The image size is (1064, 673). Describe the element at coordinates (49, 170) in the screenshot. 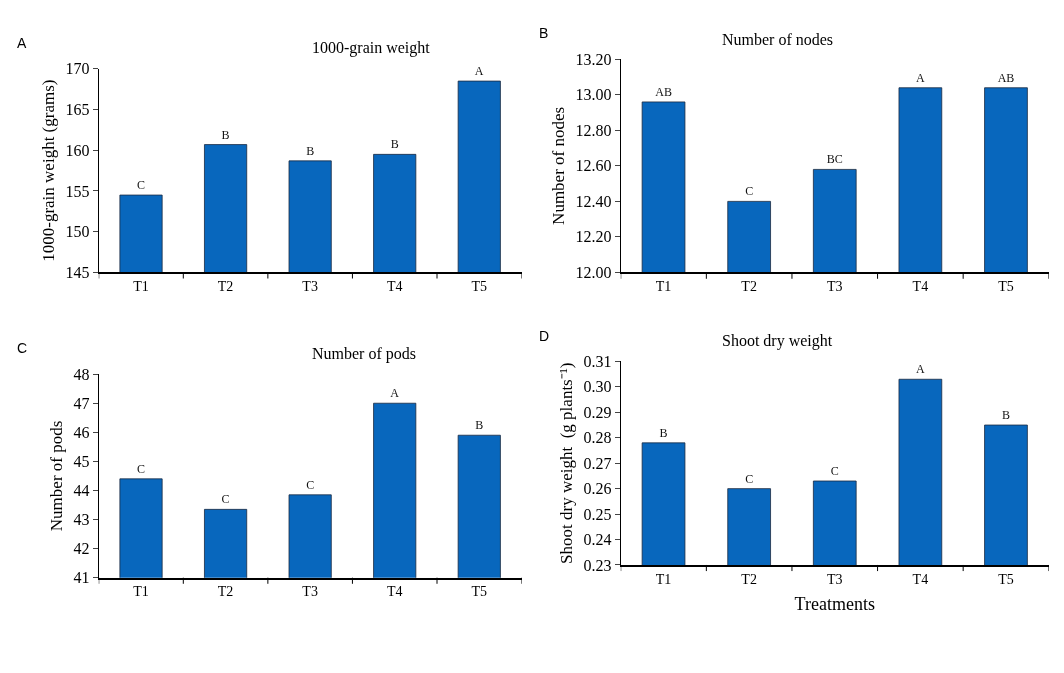

I see `y-axis-title: 1000-grain weight (grams)` at that location.